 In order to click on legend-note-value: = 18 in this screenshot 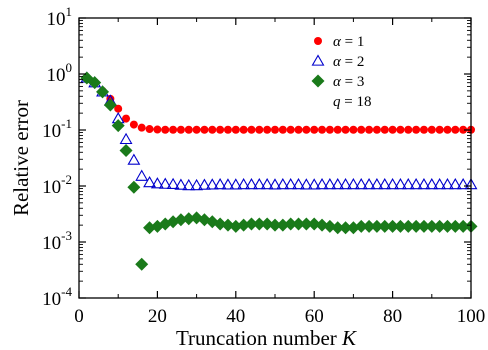, I will do `click(356, 102)`.